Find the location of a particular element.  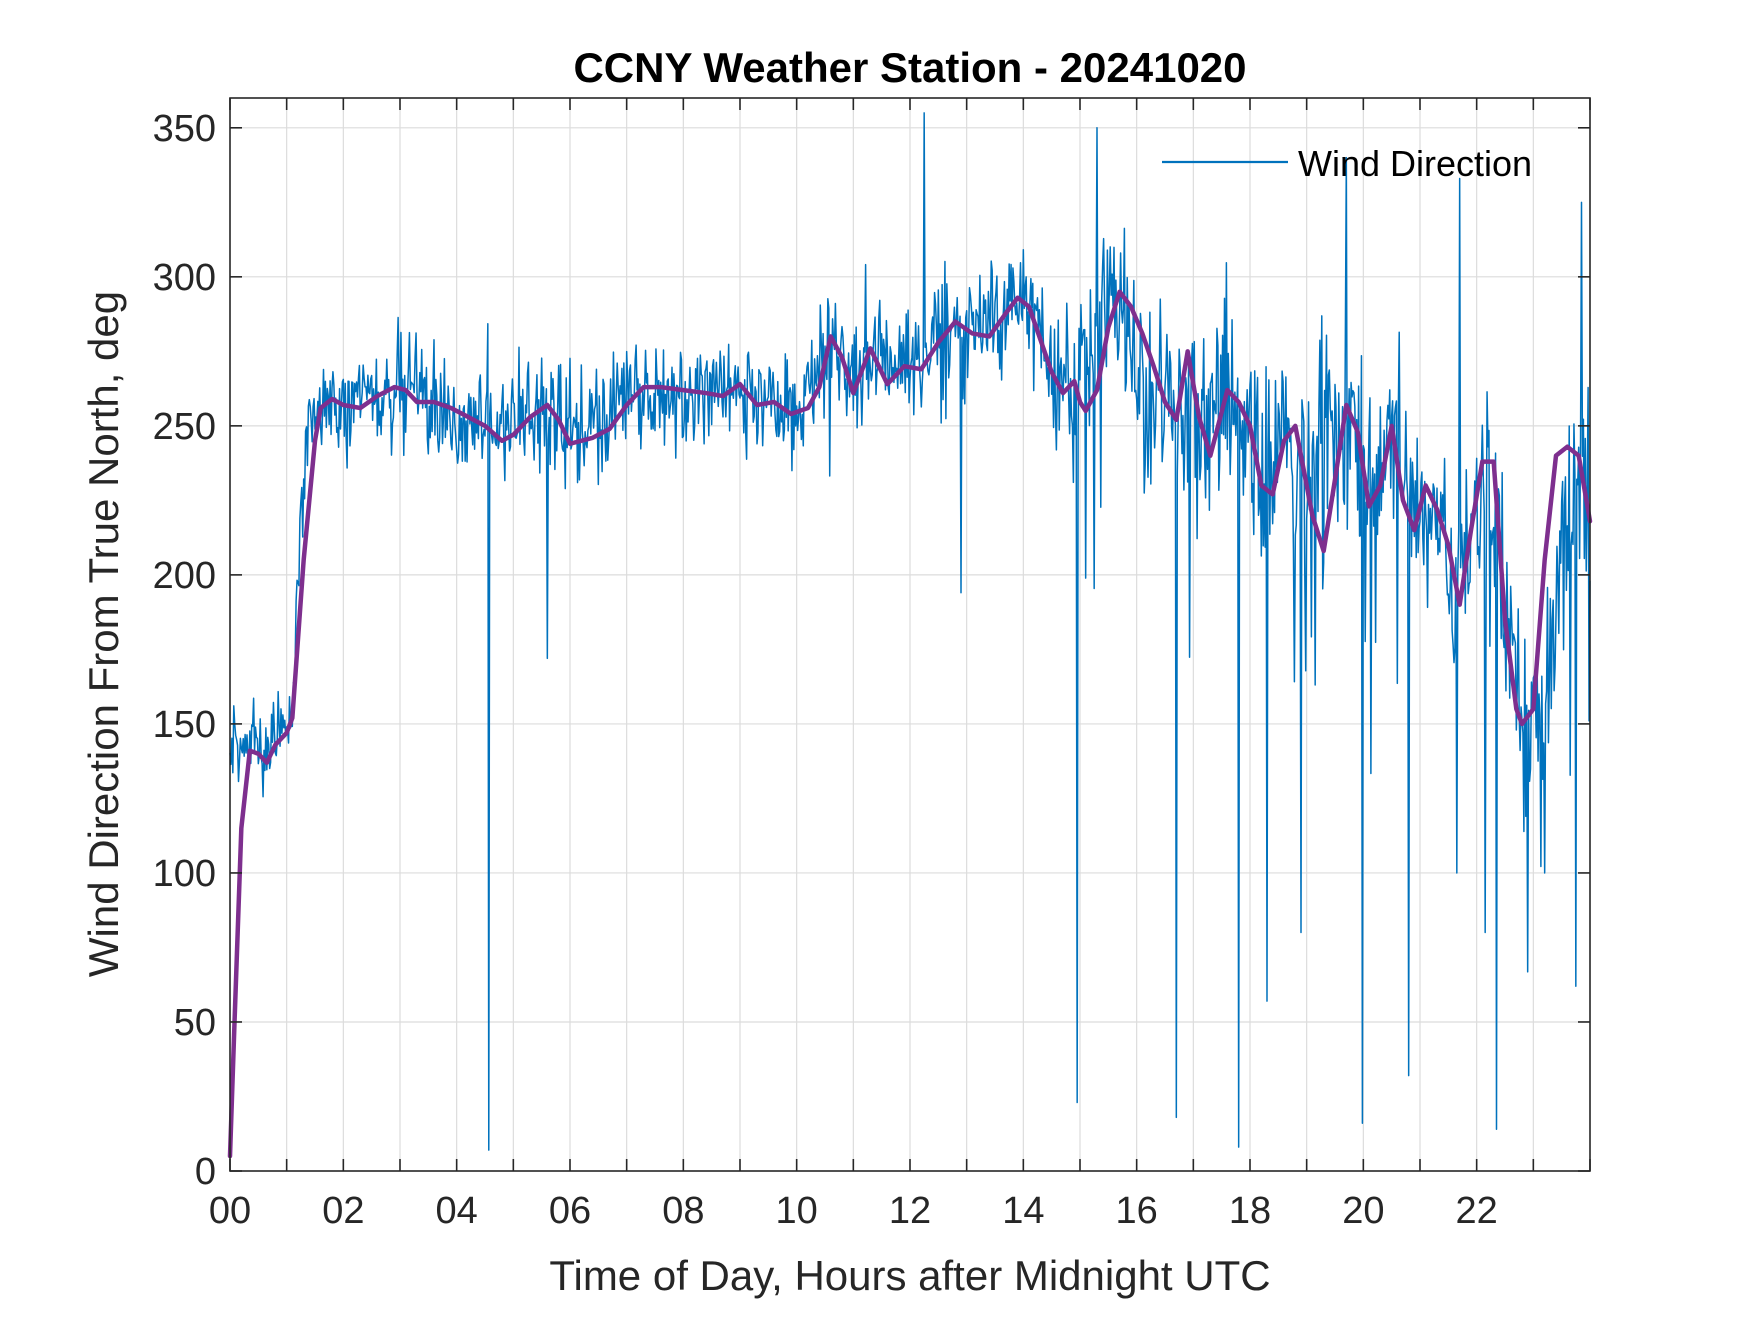

x-axis-label: Time of Day, Hours after Midnight UTC is located at coordinates (909, 1275).